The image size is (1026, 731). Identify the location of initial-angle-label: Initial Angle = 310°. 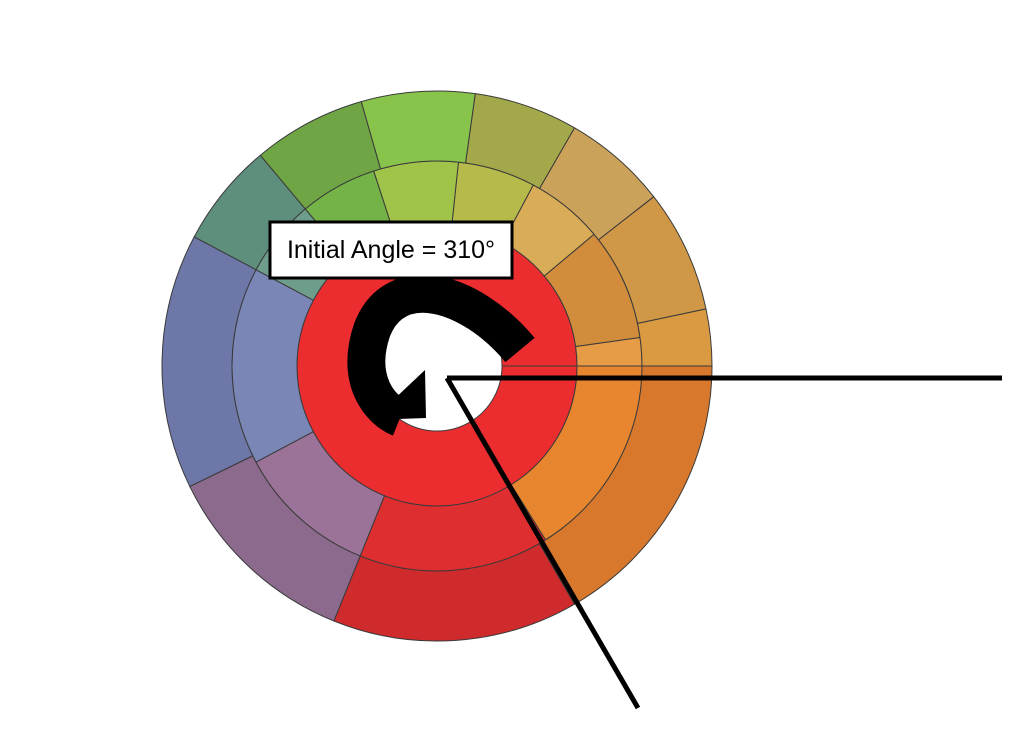
(391, 250).